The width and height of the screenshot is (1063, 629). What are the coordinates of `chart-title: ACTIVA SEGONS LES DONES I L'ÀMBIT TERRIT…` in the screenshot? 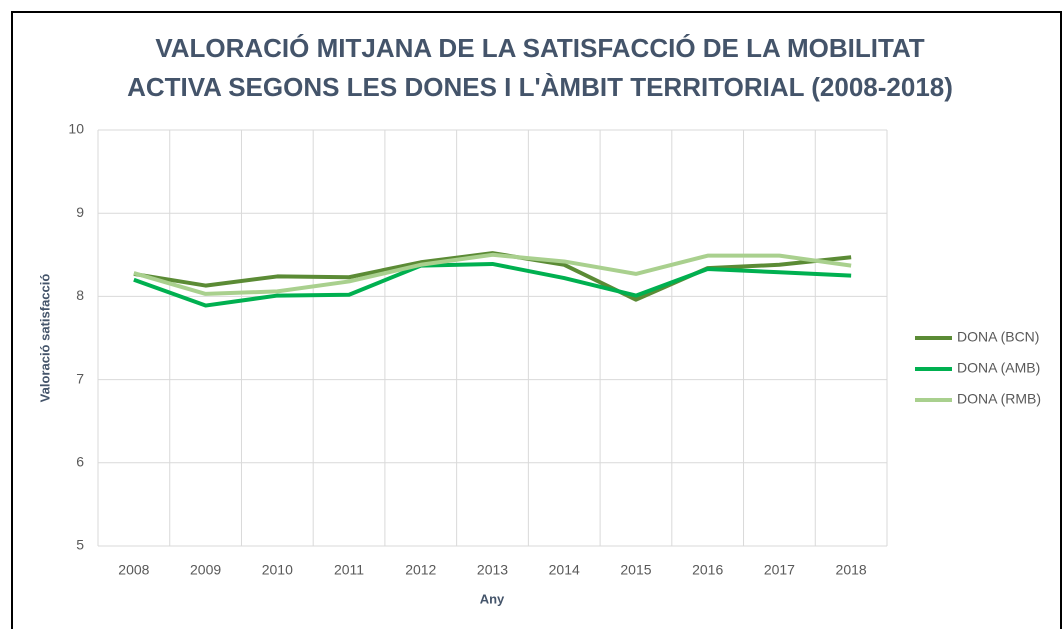 It's located at (540, 87).